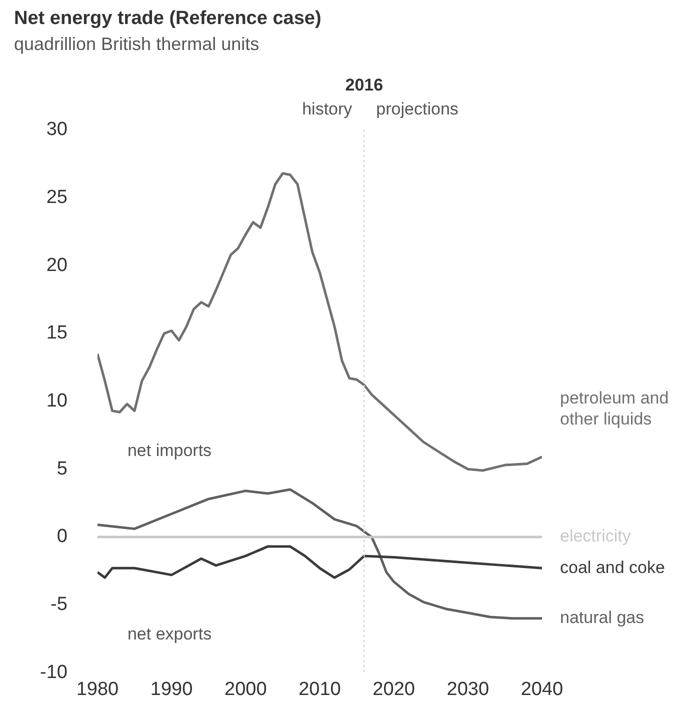 Image resolution: width=692 pixels, height=714 pixels. I want to click on annotation: net imports, so click(169, 450).